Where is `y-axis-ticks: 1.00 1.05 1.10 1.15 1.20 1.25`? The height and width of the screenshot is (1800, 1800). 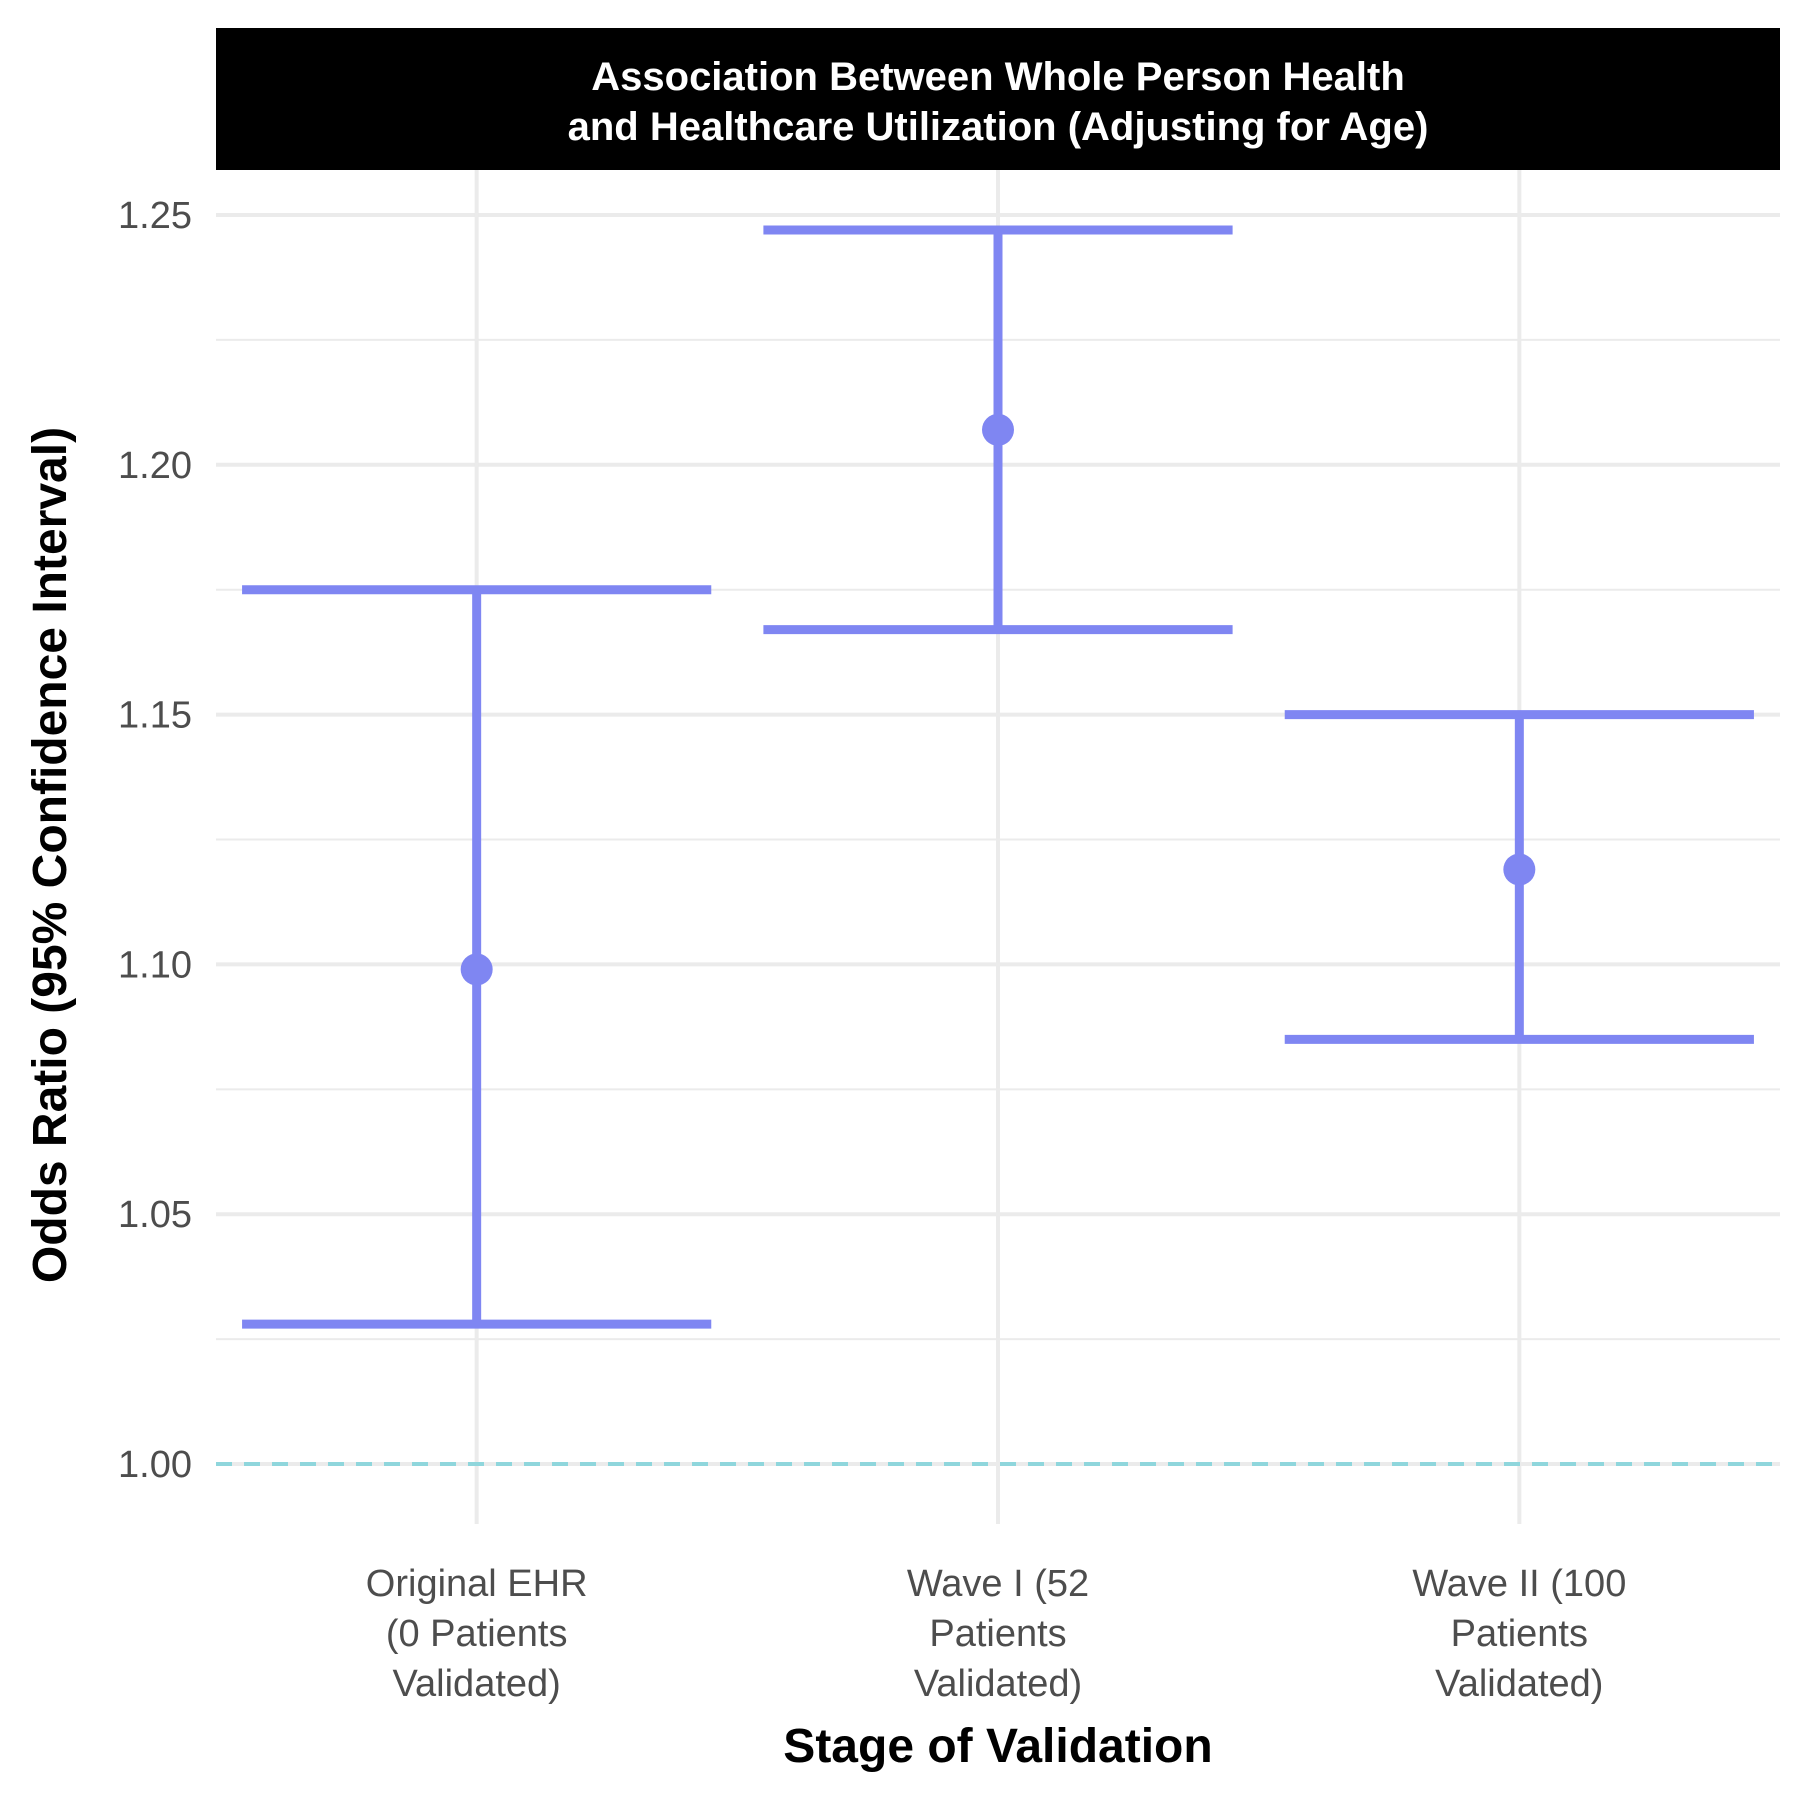
y-axis-ticks: 1.00 1.05 1.10 1.15 1.20 1.25 is located at coordinates (155, 840).